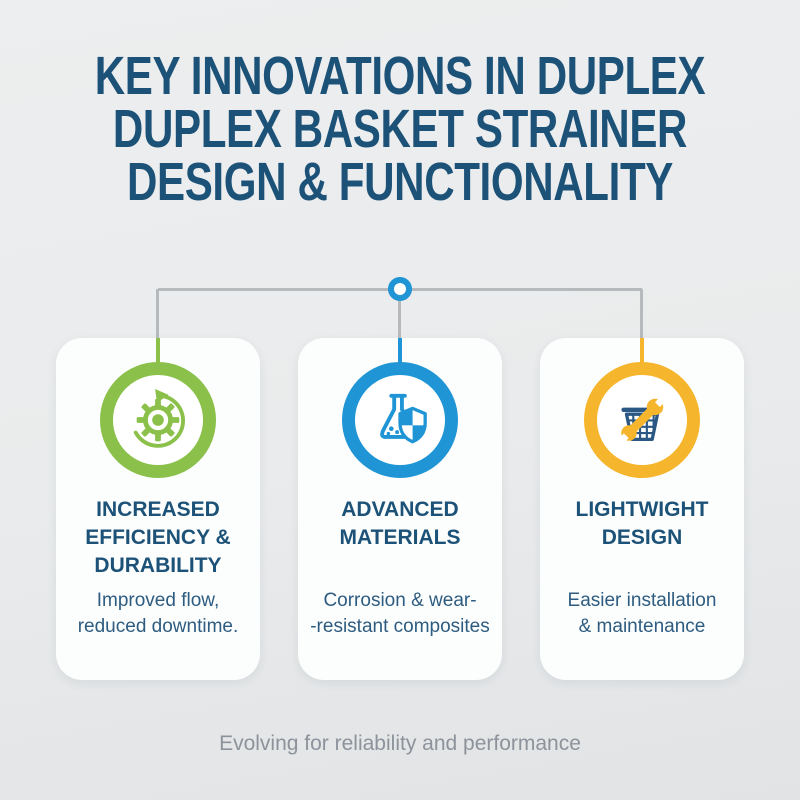 The height and width of the screenshot is (800, 800). What do you see at coordinates (400, 743) in the screenshot?
I see `footer-tagline: Evolving for reliability and performance` at bounding box center [400, 743].